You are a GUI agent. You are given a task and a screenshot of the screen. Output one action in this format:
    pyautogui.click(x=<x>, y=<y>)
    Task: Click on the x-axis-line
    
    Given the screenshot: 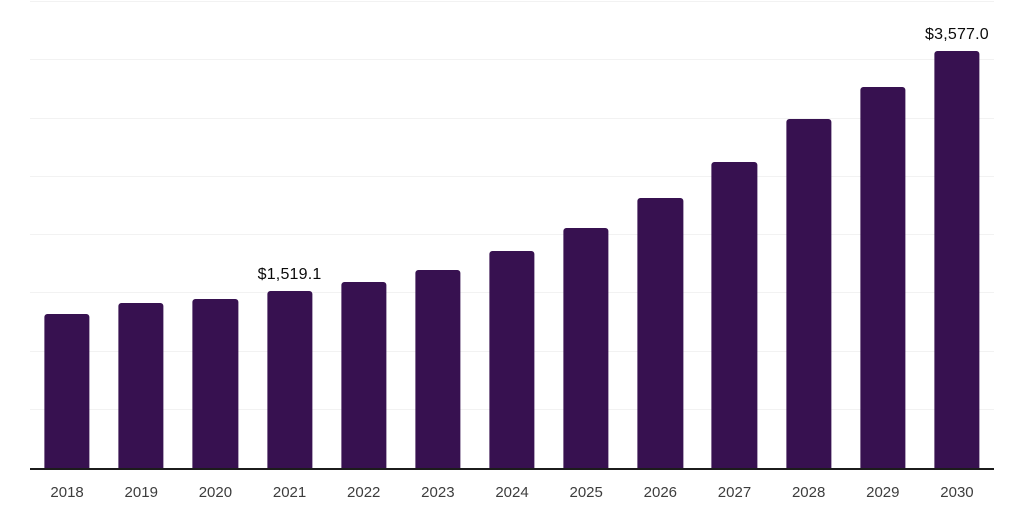 What is the action you would take?
    pyautogui.click(x=512, y=469)
    